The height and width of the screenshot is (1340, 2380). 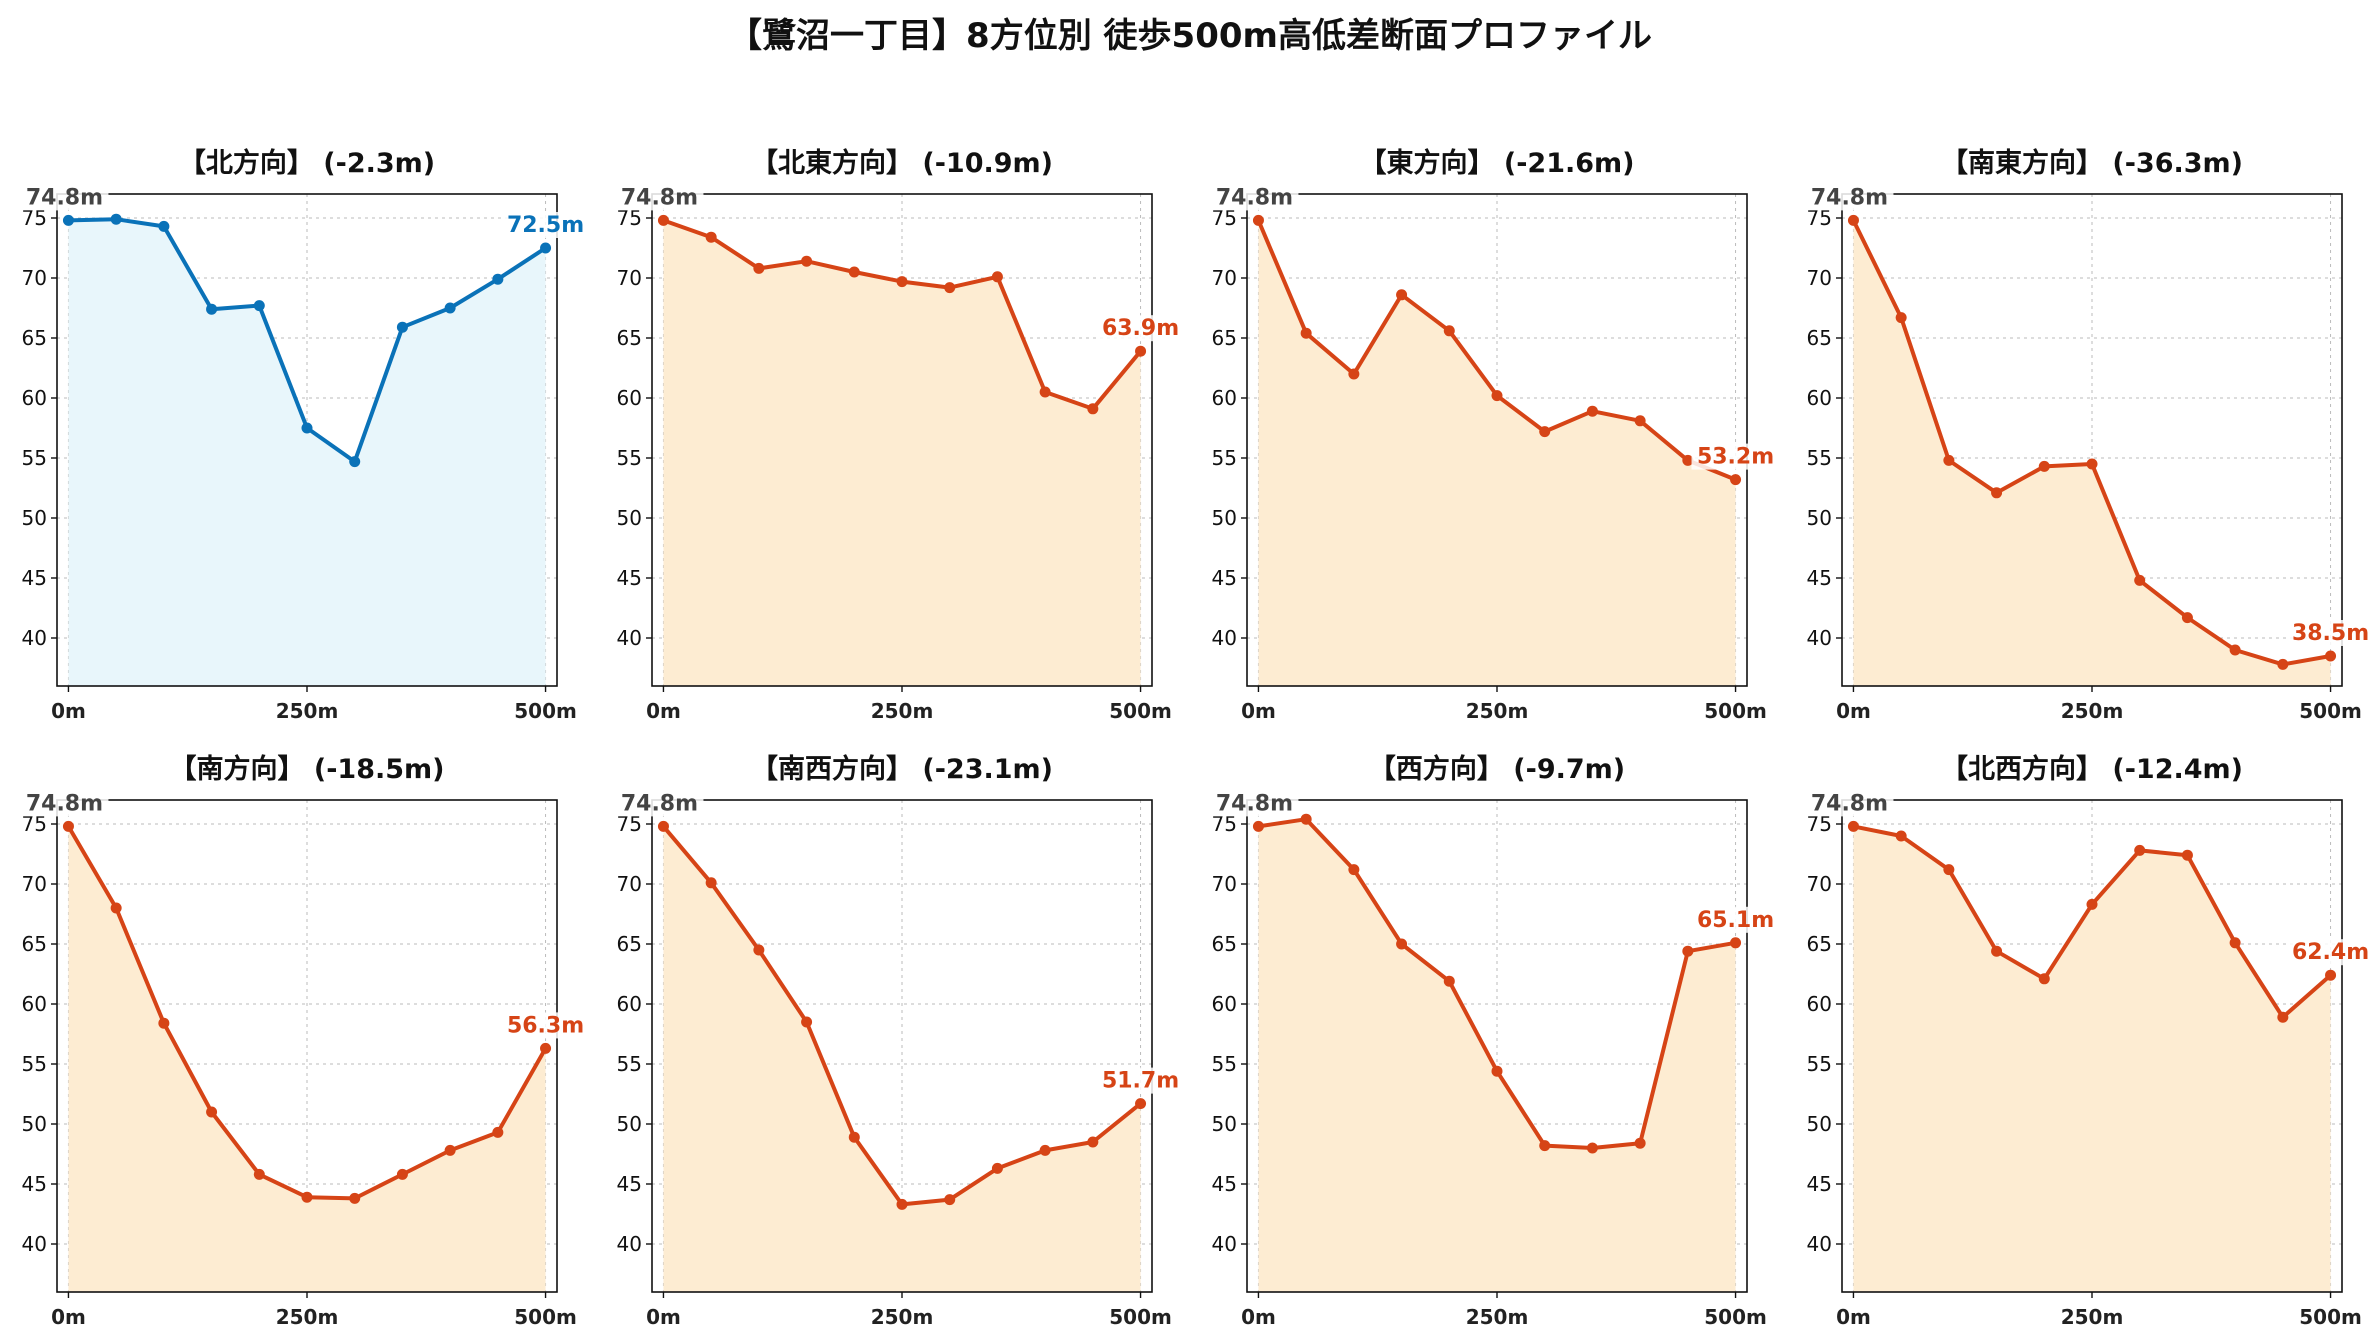 I want to click on end-elevation-label: 51.7m, so click(x=1140, y=1081).